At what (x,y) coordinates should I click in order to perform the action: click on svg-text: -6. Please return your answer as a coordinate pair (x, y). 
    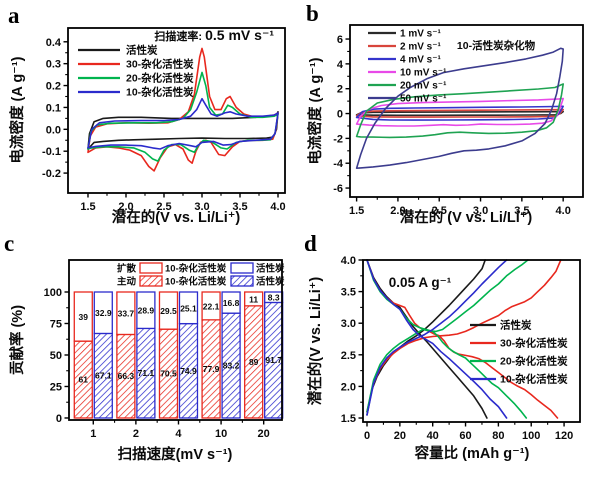
    Looking at the image, I should click on (338, 189).